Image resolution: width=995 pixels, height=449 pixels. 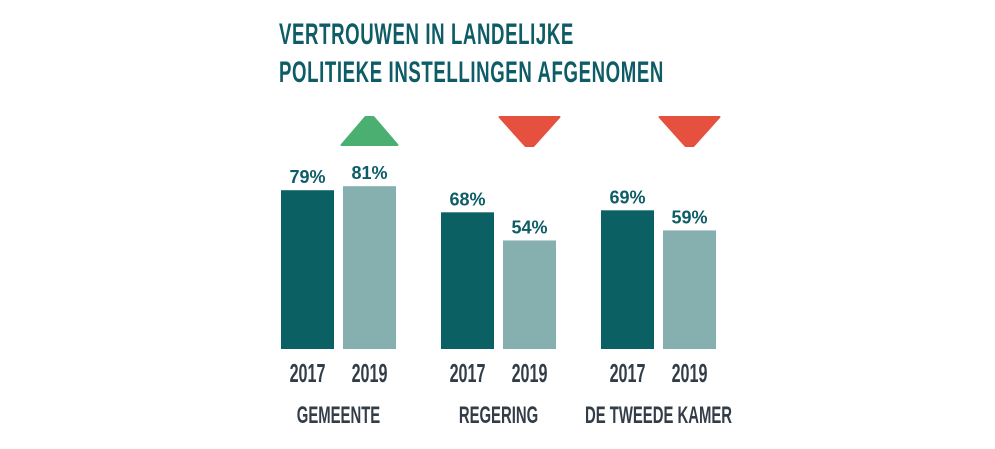 What do you see at coordinates (369, 131) in the screenshot?
I see `trend-up-arrow-icon` at bounding box center [369, 131].